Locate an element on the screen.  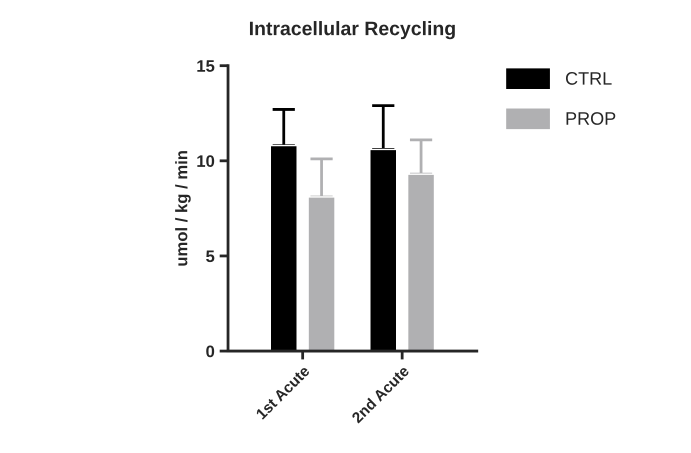
chart-title: Intracellular Recycling is located at coordinates (352, 30).